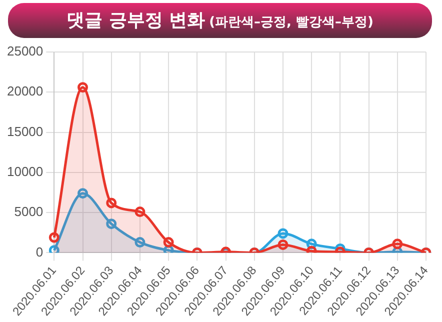 Image resolution: width=442 pixels, height=322 pixels. What do you see at coordinates (136, 20) in the screenshot?
I see `chart-title: 댓글 긍부정 변화` at bounding box center [136, 20].